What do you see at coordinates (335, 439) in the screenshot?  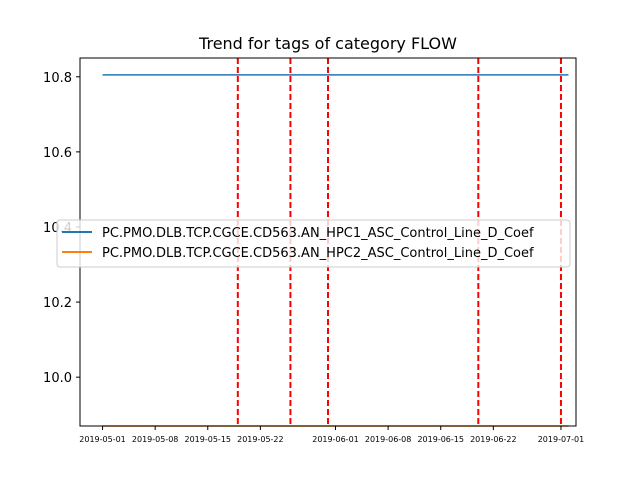 I see `x-tick-label: 2019-06-01` at bounding box center [335, 439].